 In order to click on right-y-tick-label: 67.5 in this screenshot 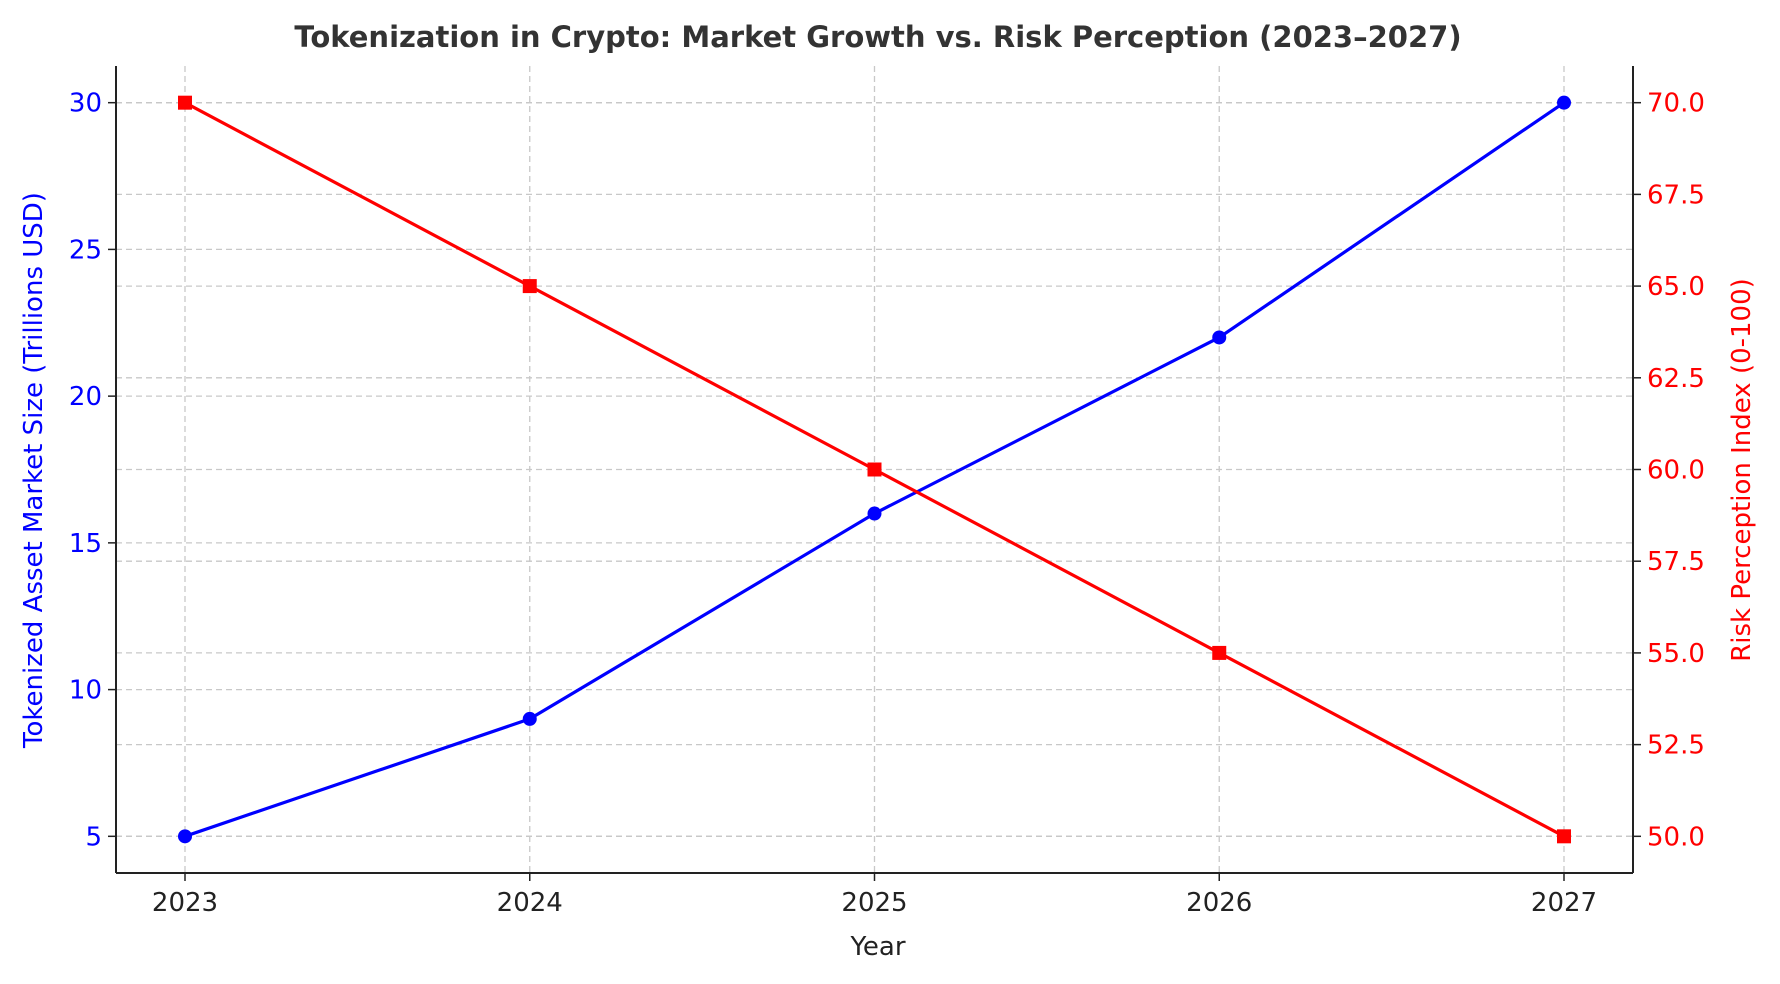, I will do `click(1676, 195)`.